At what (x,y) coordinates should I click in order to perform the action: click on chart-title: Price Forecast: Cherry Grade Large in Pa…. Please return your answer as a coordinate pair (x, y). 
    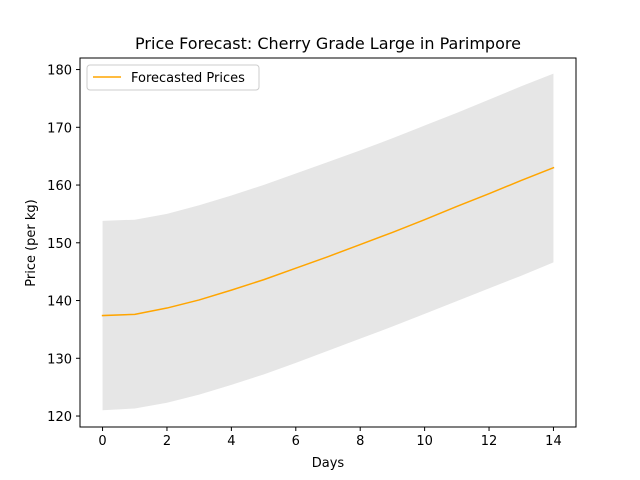
    Looking at the image, I should click on (328, 43).